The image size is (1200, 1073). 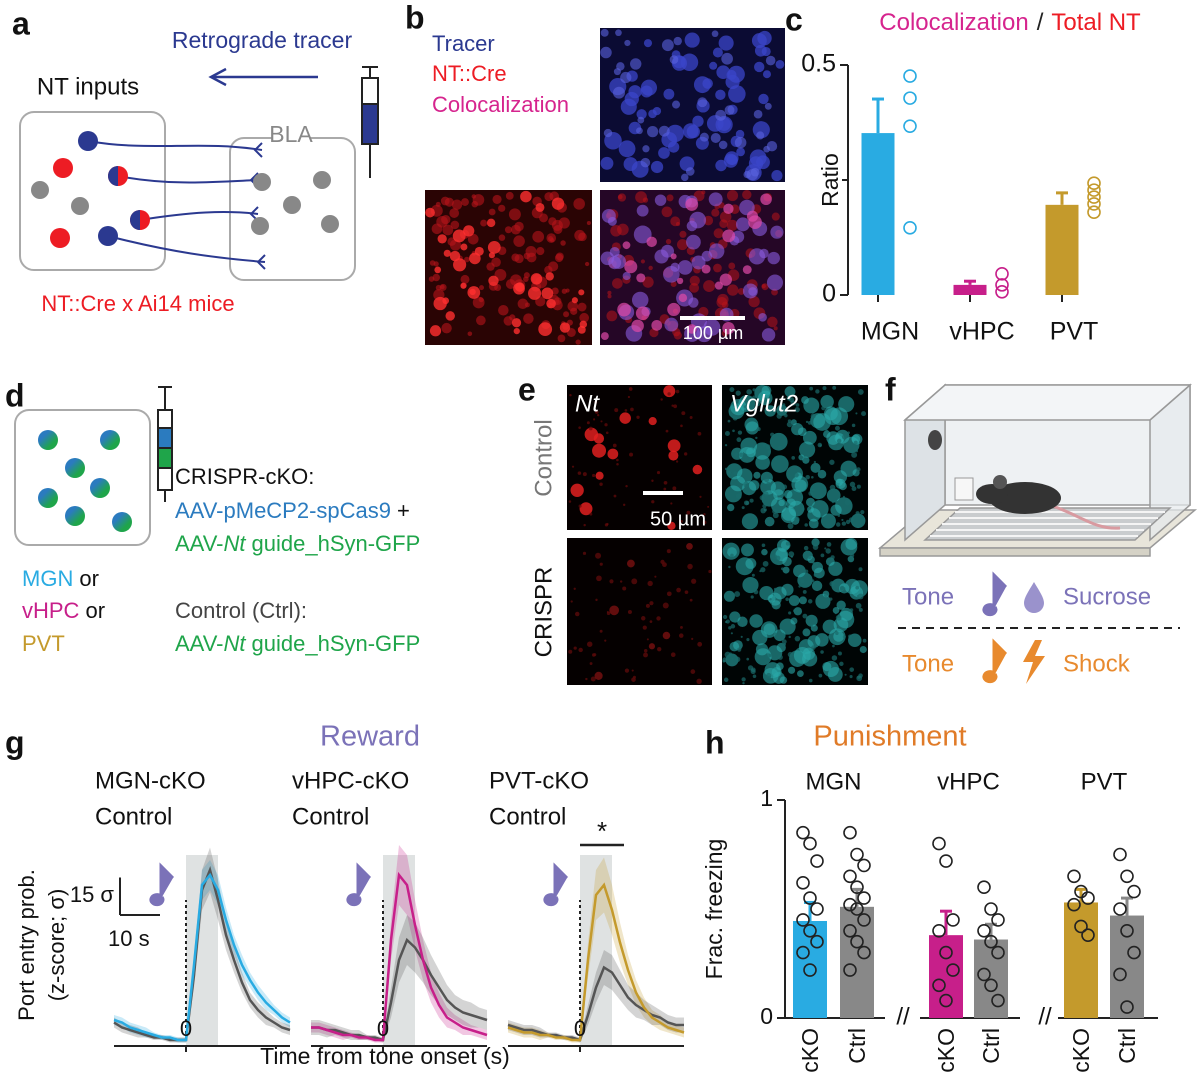 What do you see at coordinates (928, 663) in the screenshot?
I see `tone-label: Tone` at bounding box center [928, 663].